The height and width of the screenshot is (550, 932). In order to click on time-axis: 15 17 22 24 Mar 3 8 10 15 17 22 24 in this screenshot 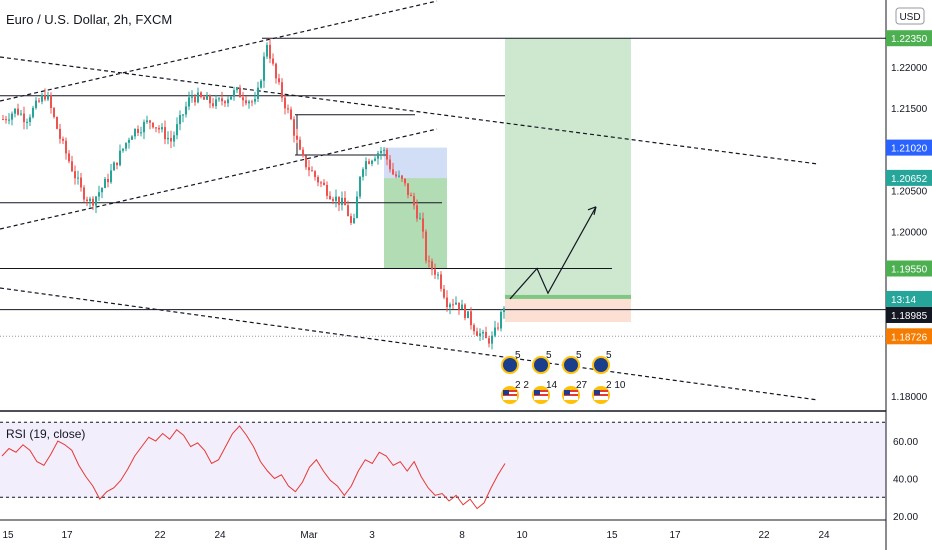, I will do `click(416, 535)`.